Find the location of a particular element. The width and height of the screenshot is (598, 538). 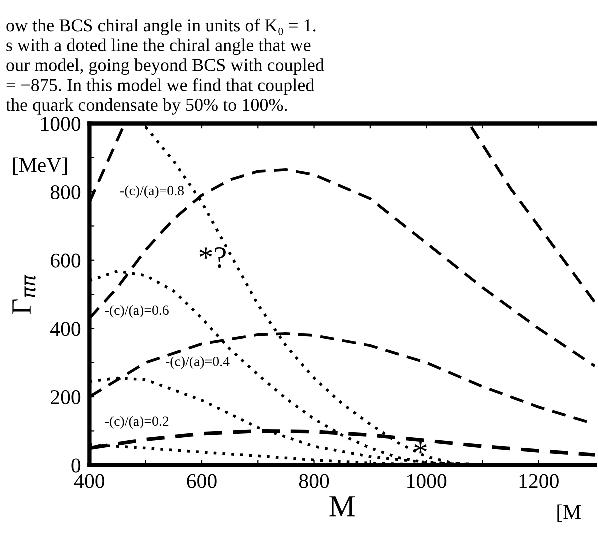

text: ow the BCS chiral angle in units of K₀ = 1. is located at coordinates (161, 27).